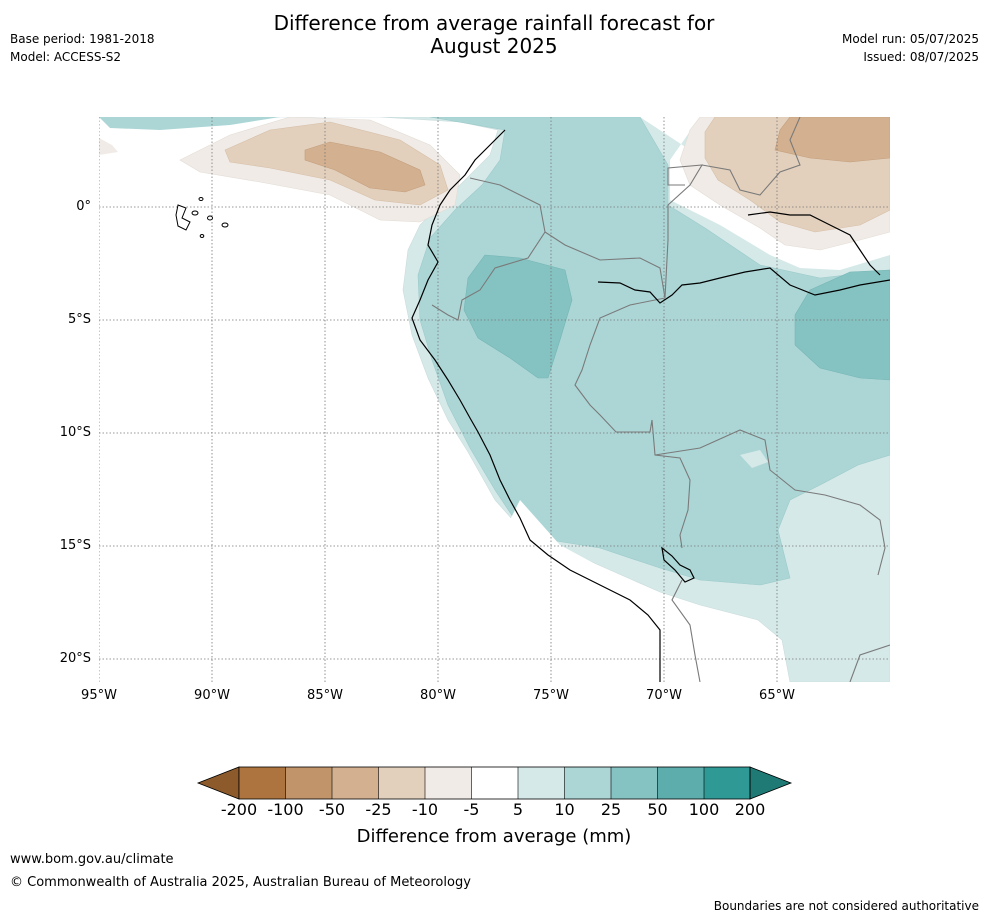  Describe the element at coordinates (750, 809) in the screenshot. I see `colorbar-tick-label: 200` at that location.